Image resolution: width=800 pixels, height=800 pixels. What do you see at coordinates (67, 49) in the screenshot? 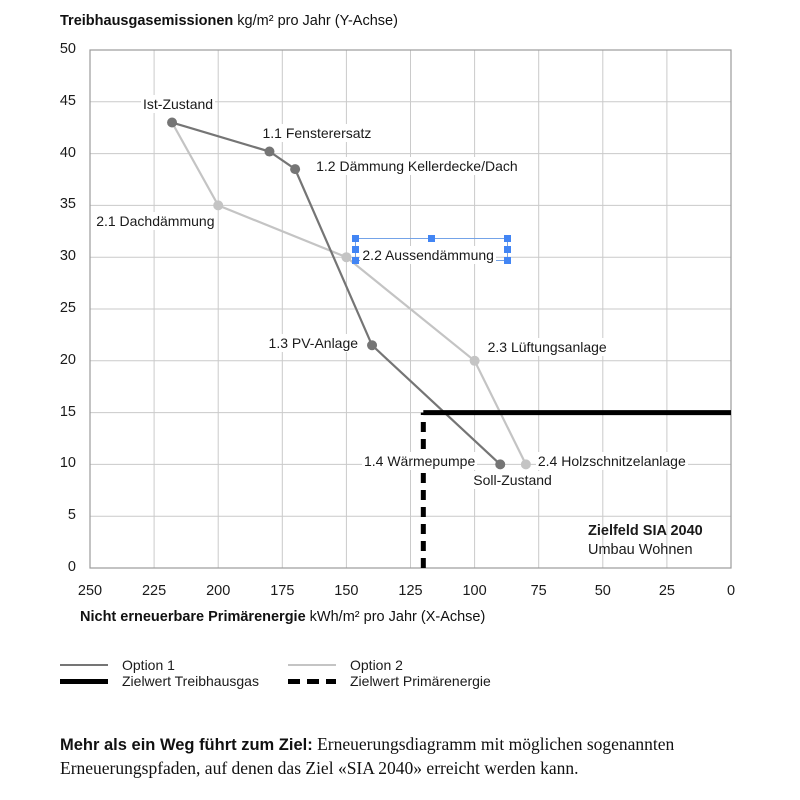
I see `y-tick-label: 50` at bounding box center [67, 49].